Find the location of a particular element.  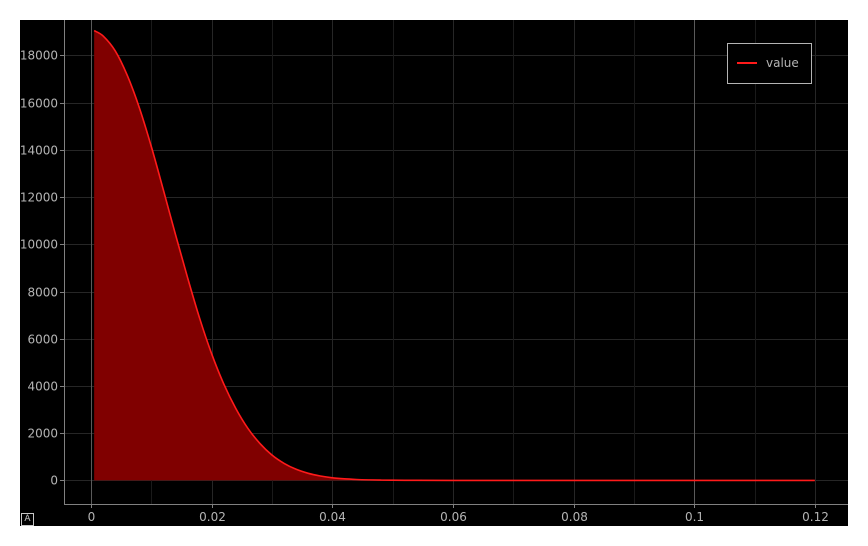

y-tick-label: 10000 is located at coordinates (39, 245).